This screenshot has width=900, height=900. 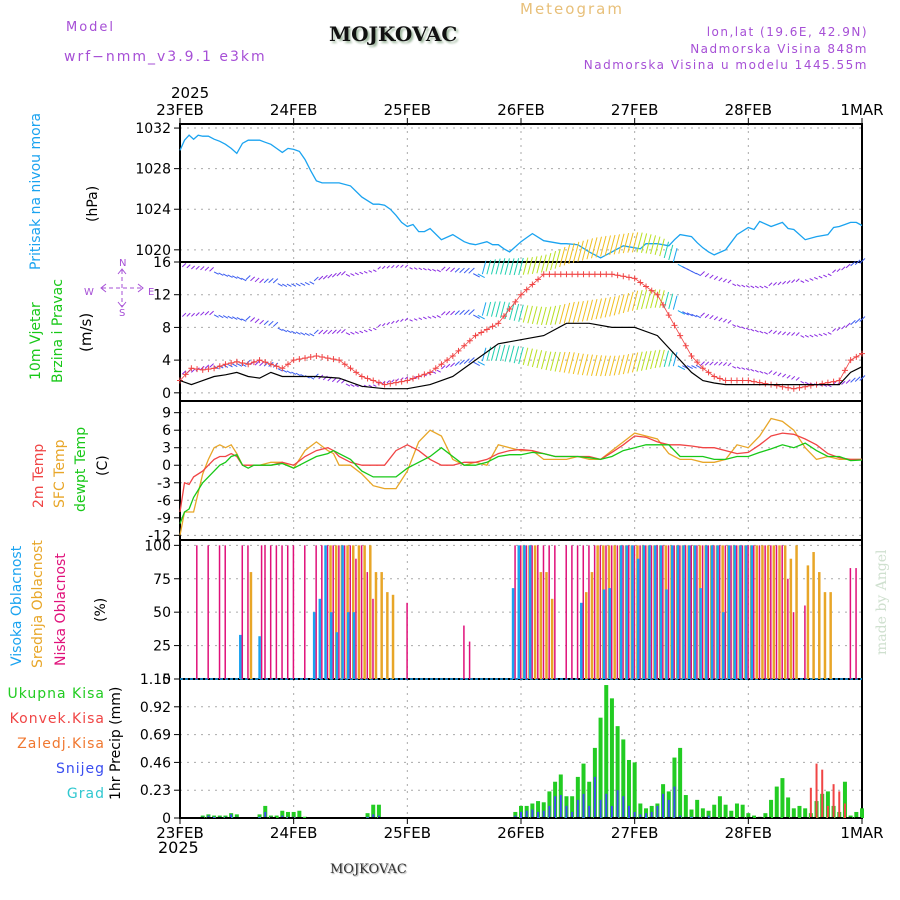 I want to click on y-tick-label: -6, so click(x=164, y=501).